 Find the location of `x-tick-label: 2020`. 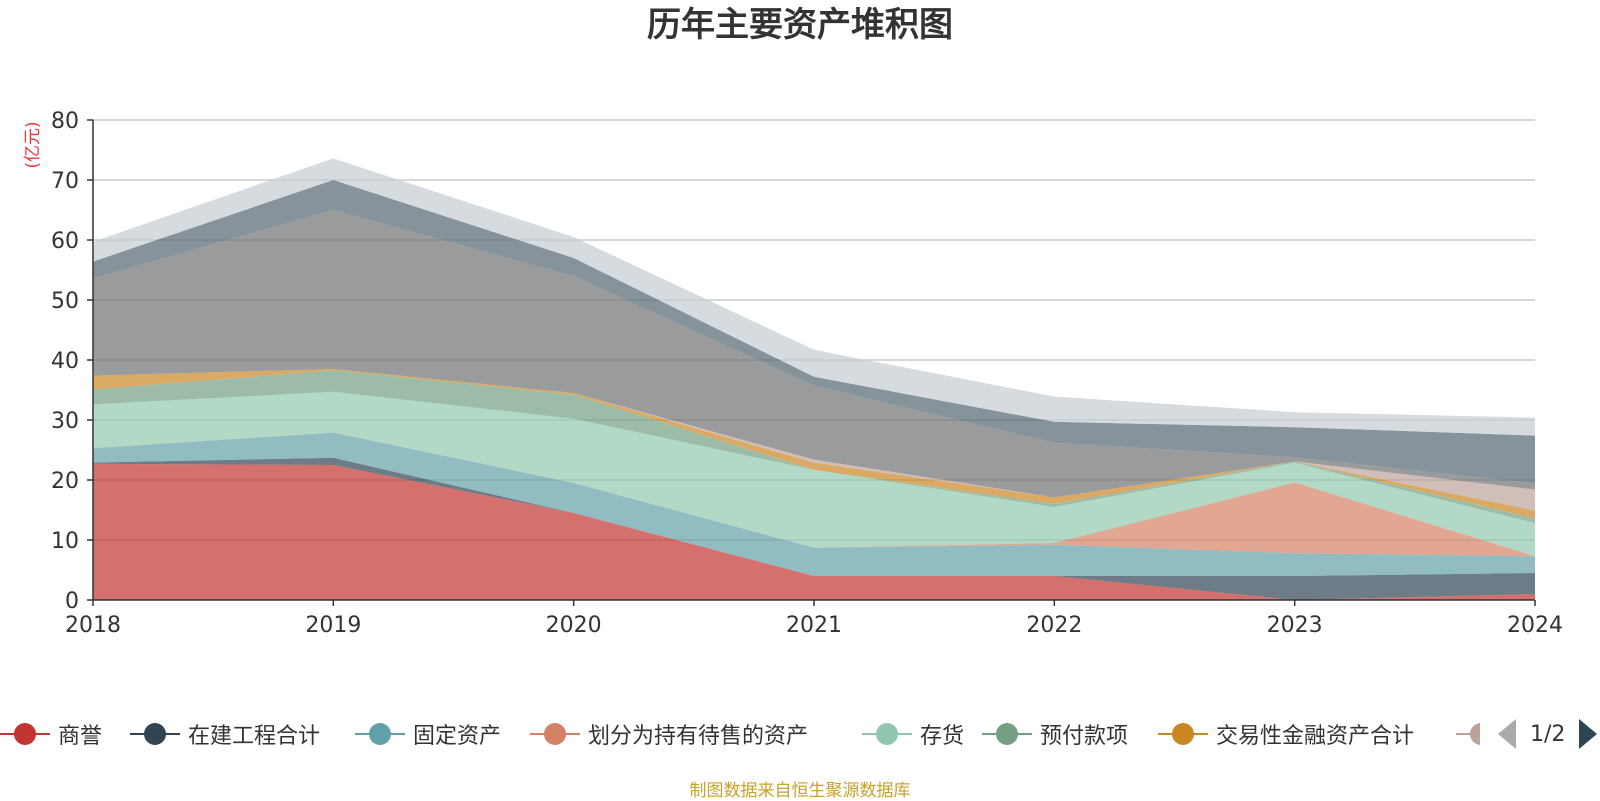

x-tick-label: 2020 is located at coordinates (574, 625).